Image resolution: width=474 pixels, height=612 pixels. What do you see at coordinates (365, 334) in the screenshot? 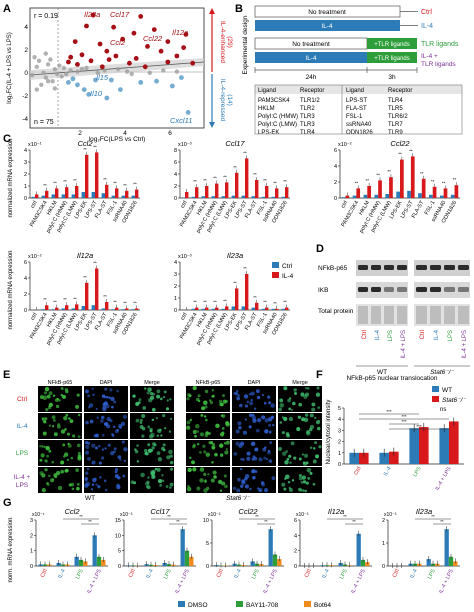
I see `lane-label: Ctrl` at bounding box center [365, 334].